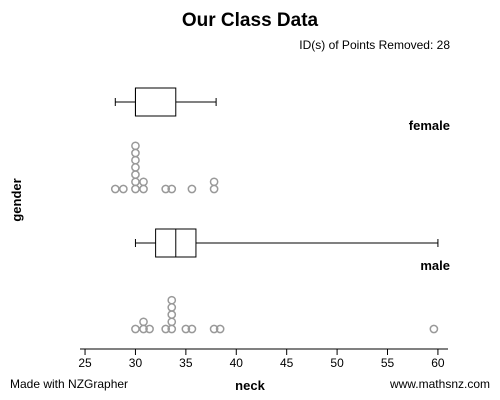  Describe the element at coordinates (237, 363) in the screenshot. I see `x-tick-label: 40` at that location.